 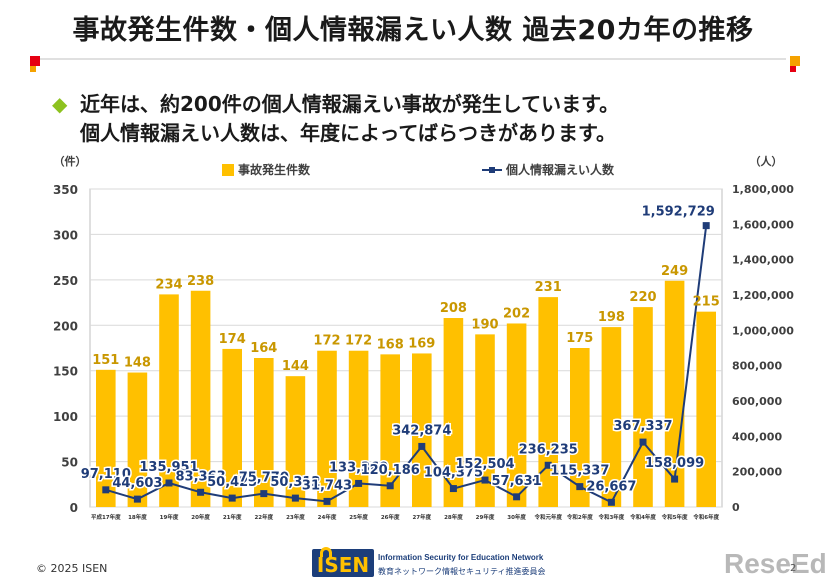 I want to click on x-tick-label: 平成17年度, so click(x=106, y=517).